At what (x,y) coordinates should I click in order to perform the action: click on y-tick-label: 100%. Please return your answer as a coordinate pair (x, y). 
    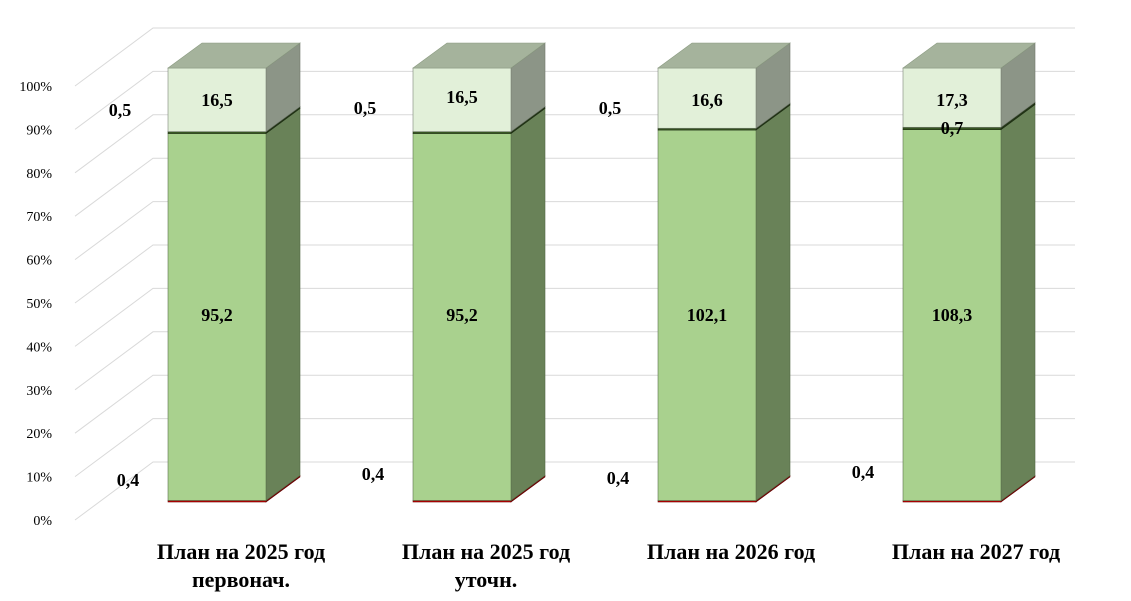
    Looking at the image, I should click on (35, 87).